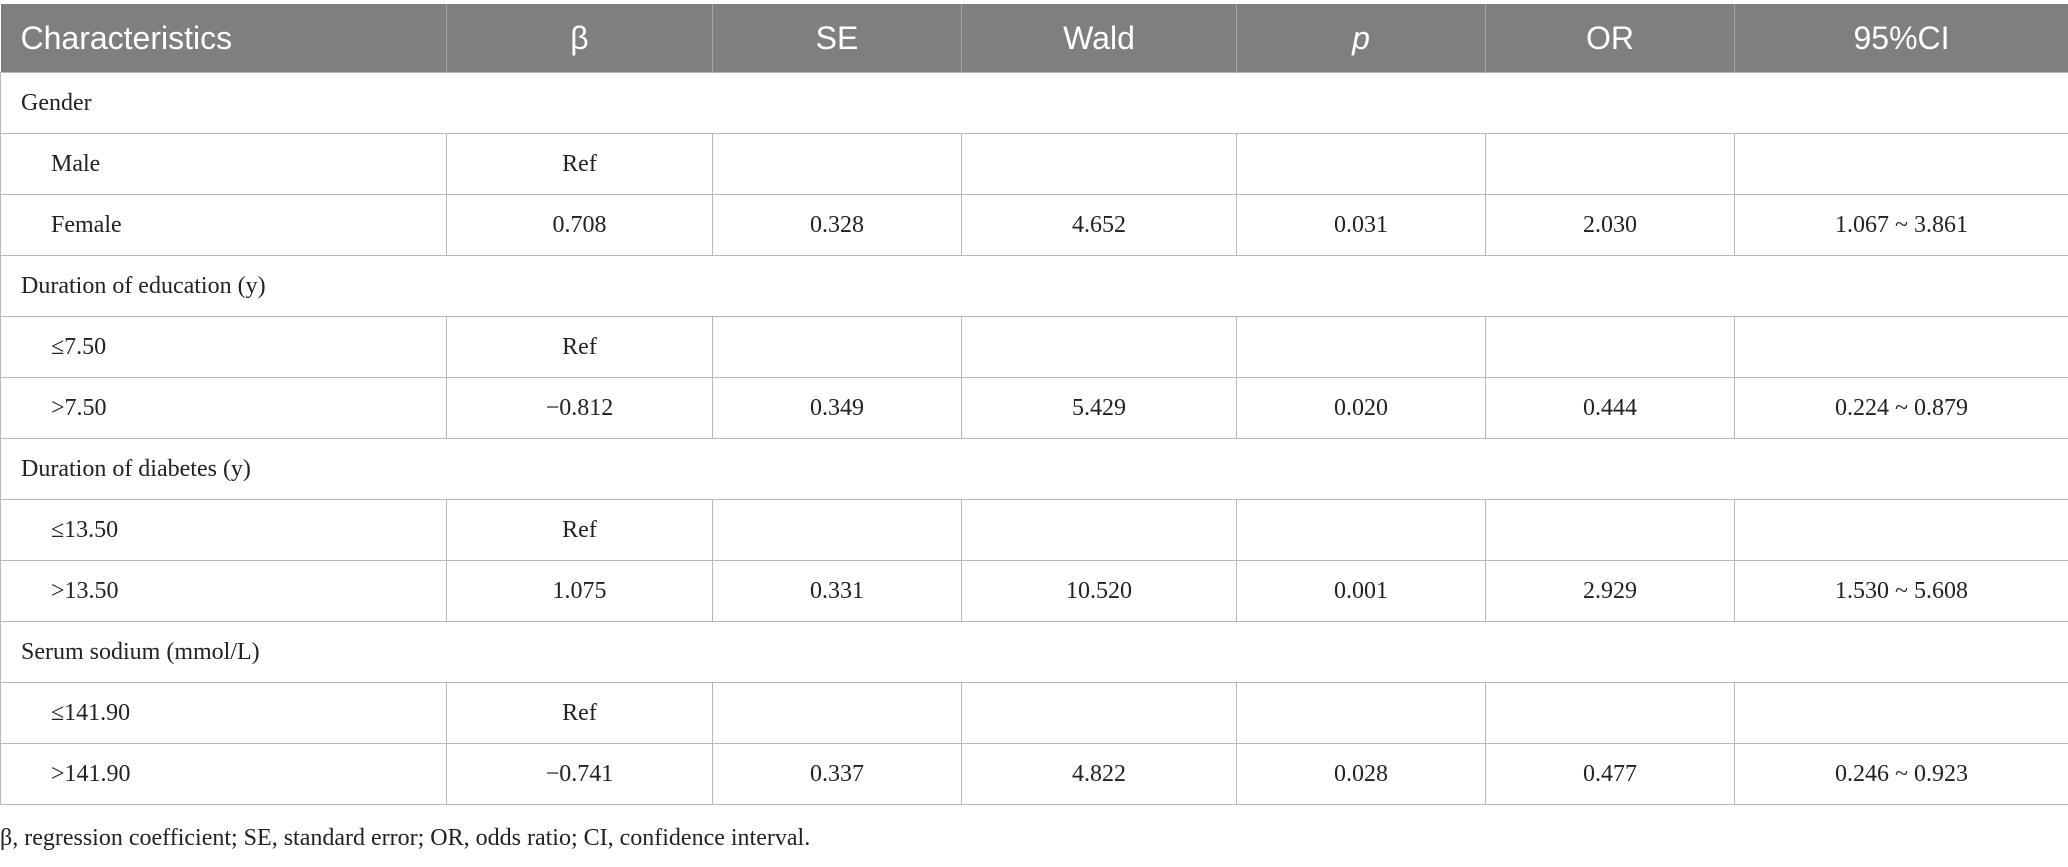  I want to click on group-label: Gender, so click(1034, 103).